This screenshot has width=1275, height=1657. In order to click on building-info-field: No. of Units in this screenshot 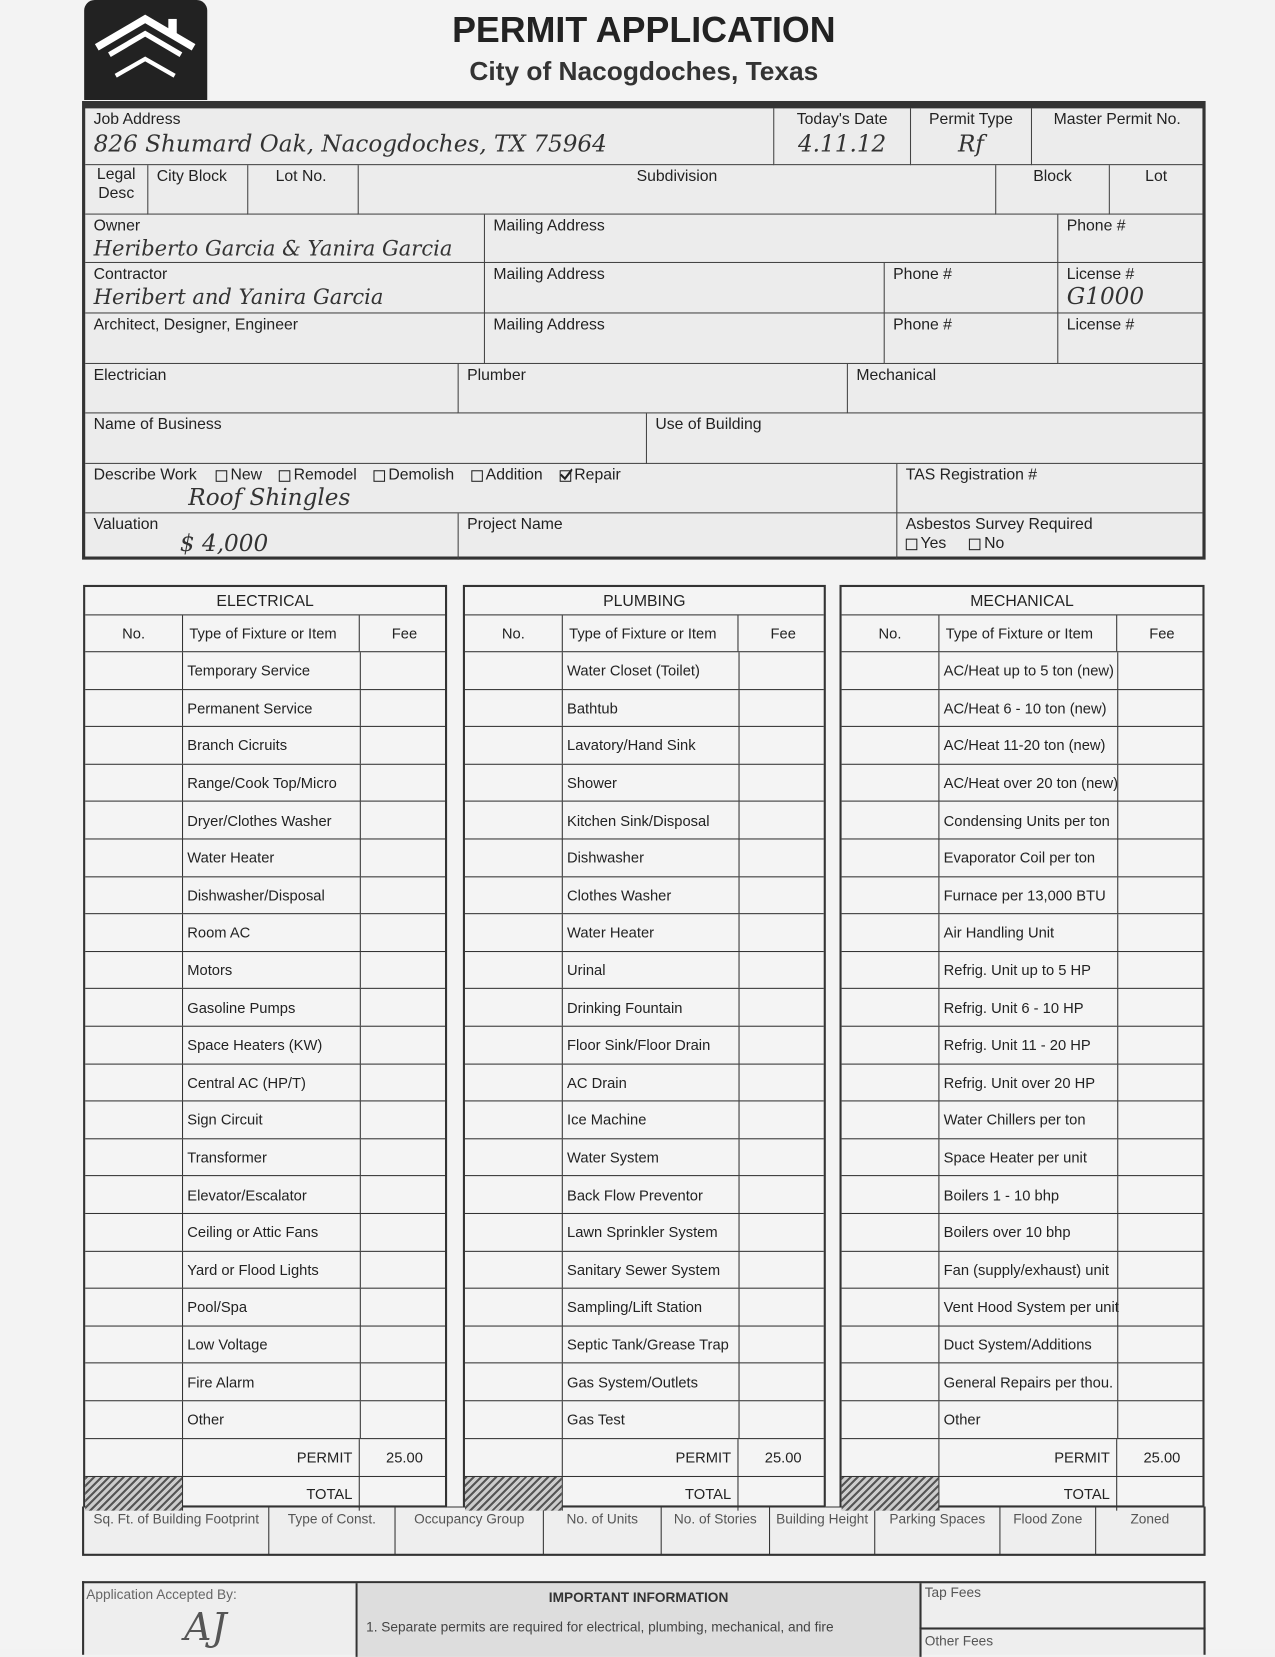, I will do `click(603, 1531)`.